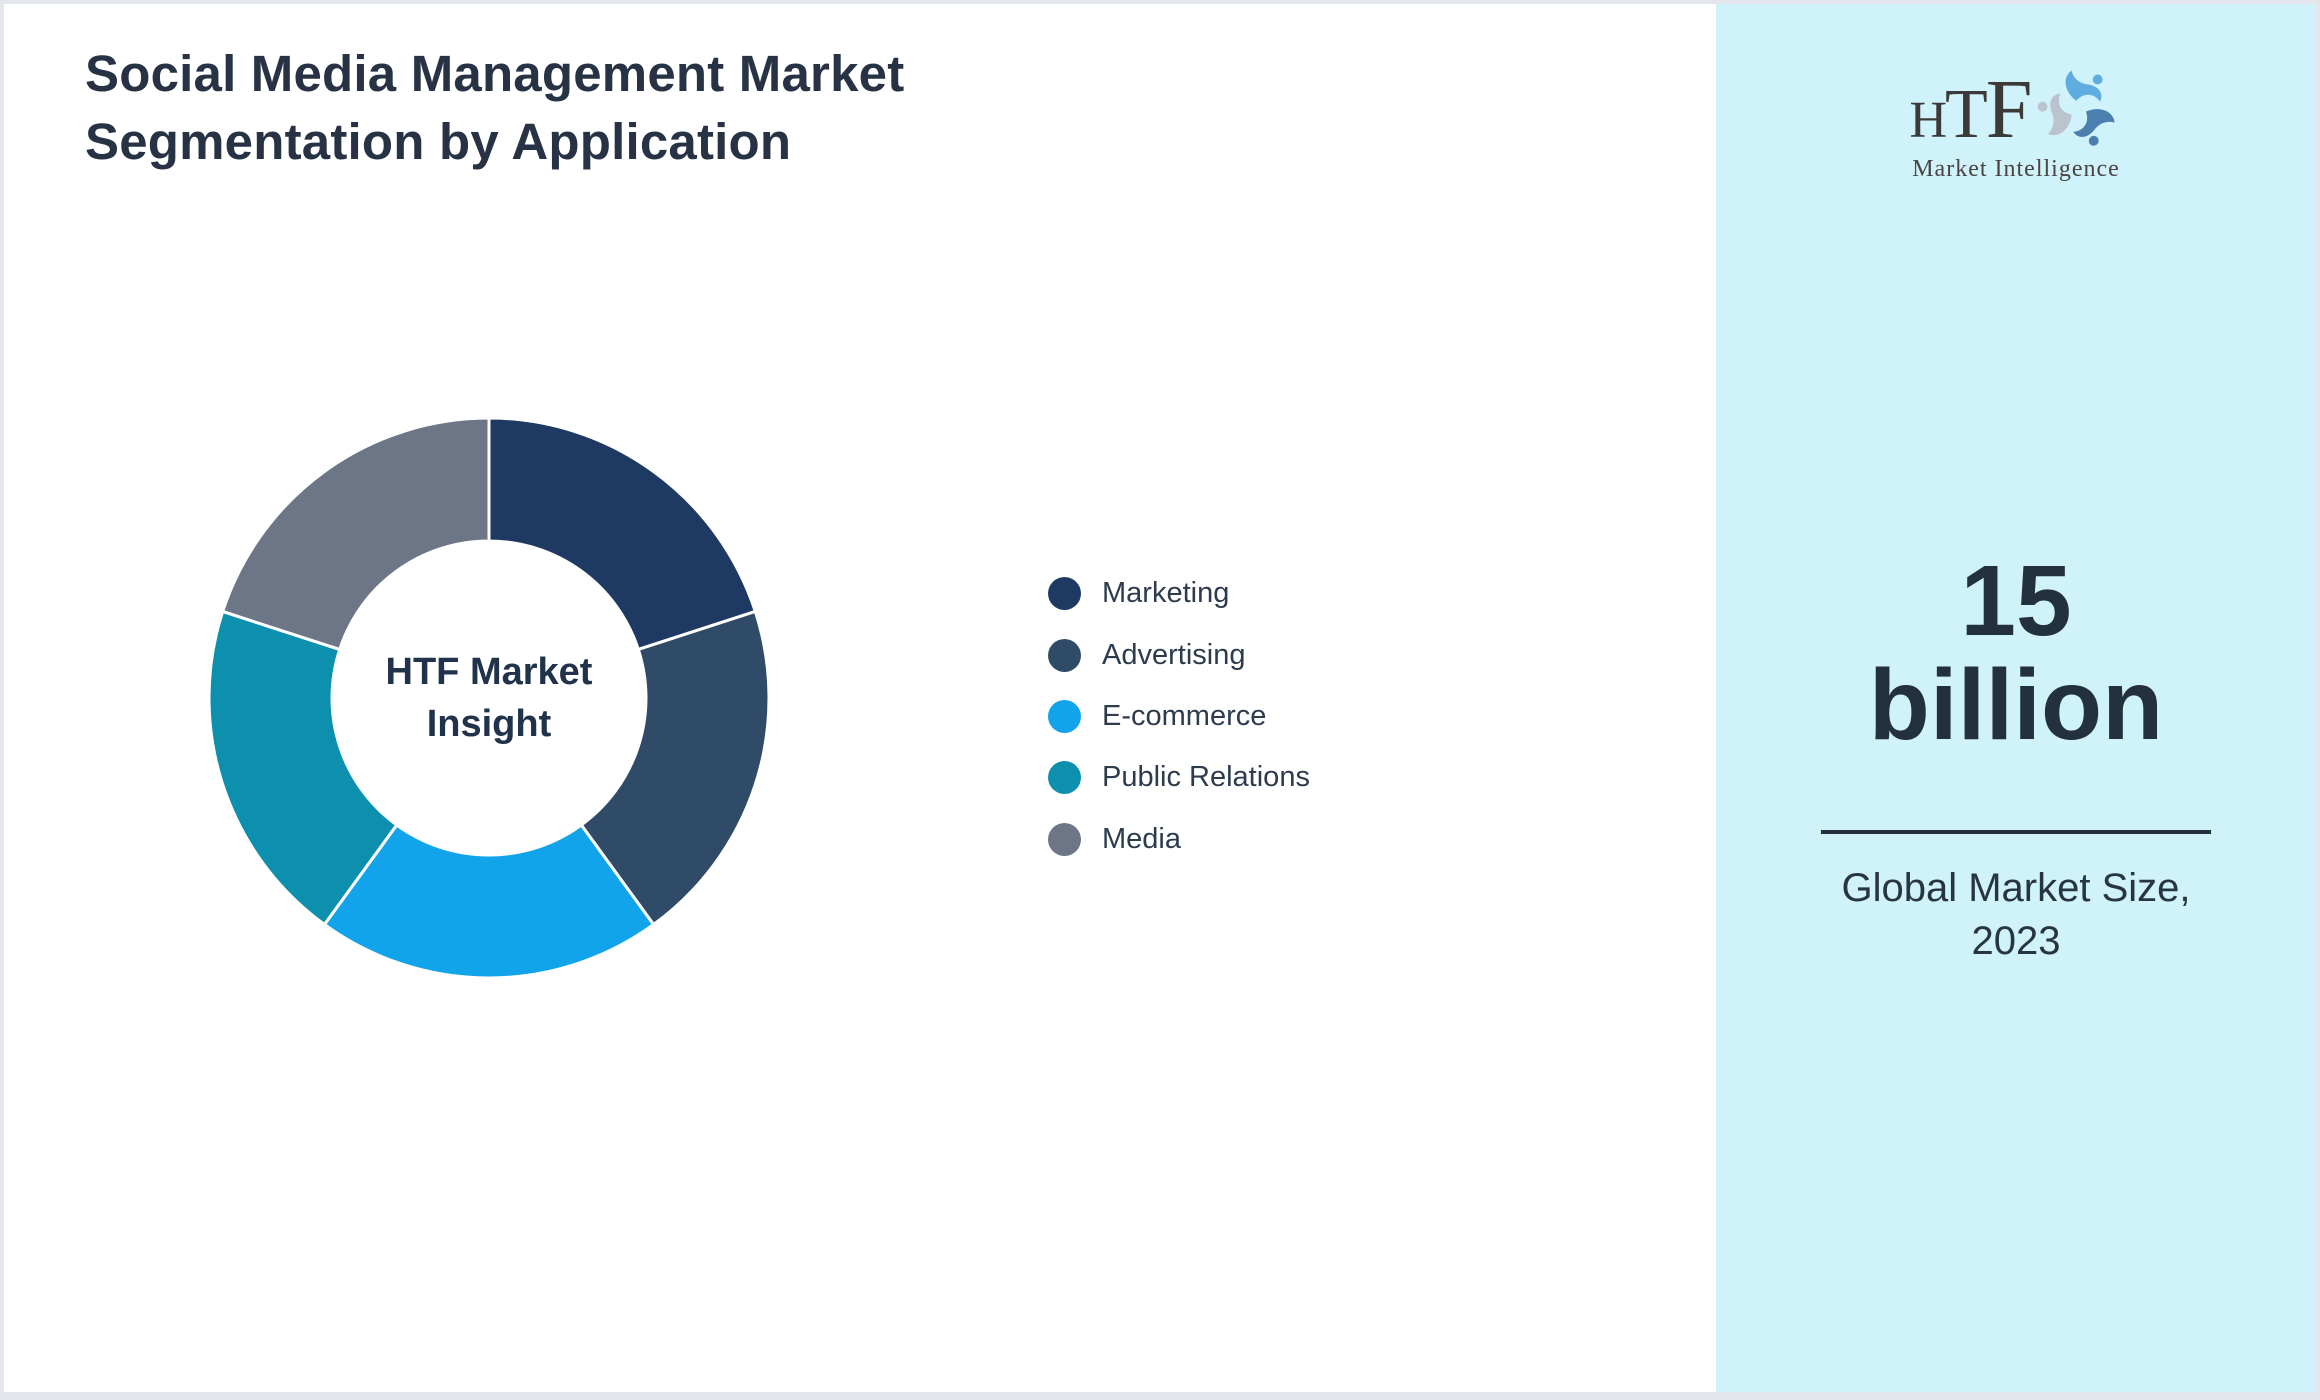 This screenshot has width=2320, height=1400. I want to click on legend-item-e-commerce: E-commerce, so click(1179, 716).